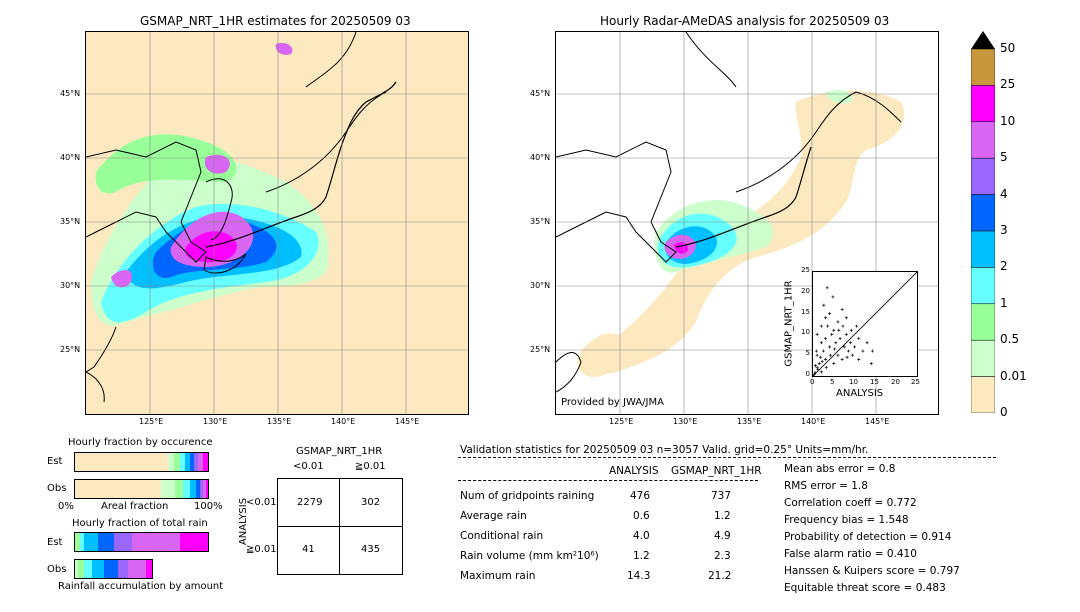  What do you see at coordinates (641, 516) in the screenshot?
I see `validation-row-1-analysis: 0.6` at bounding box center [641, 516].